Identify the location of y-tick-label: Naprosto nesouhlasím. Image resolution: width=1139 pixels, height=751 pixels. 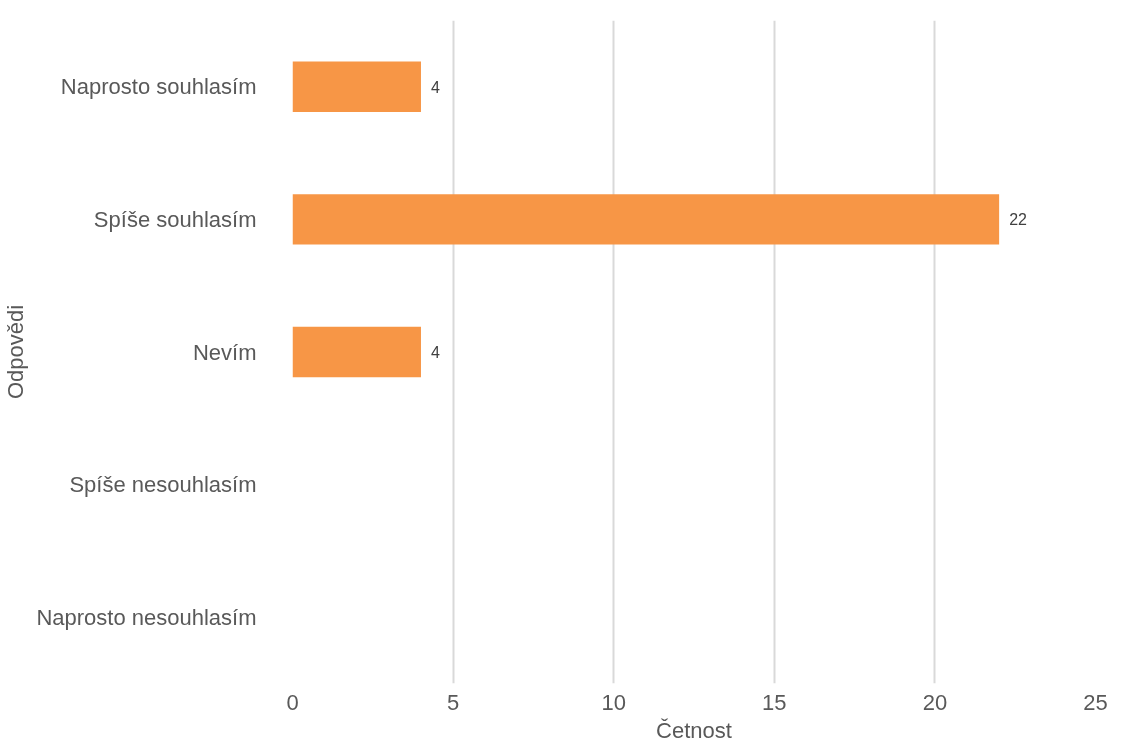
(146, 617).